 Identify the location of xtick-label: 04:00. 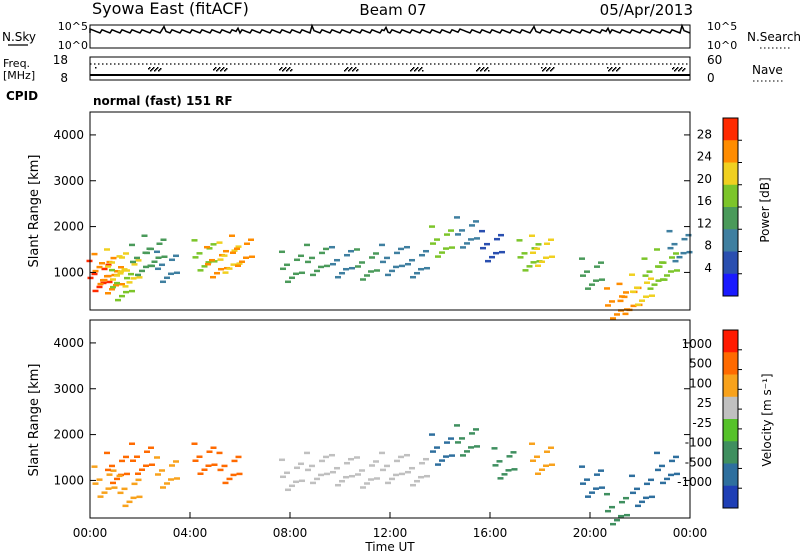
(190, 533).